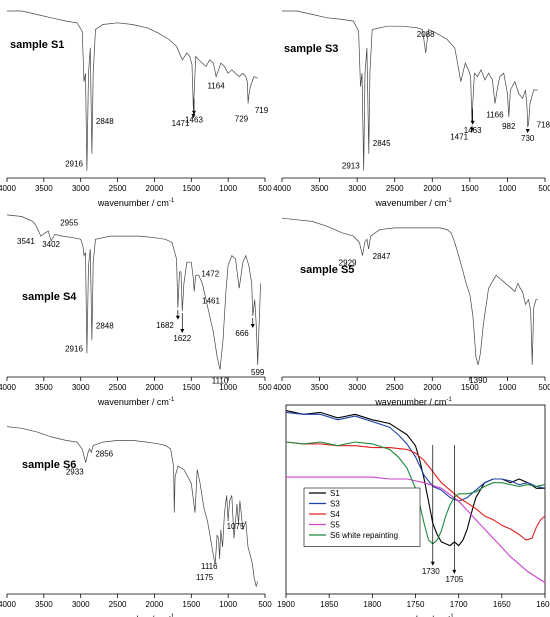 The image size is (550, 617). Describe the element at coordinates (242, 333) in the screenshot. I see `peak-label-666: 666` at that location.